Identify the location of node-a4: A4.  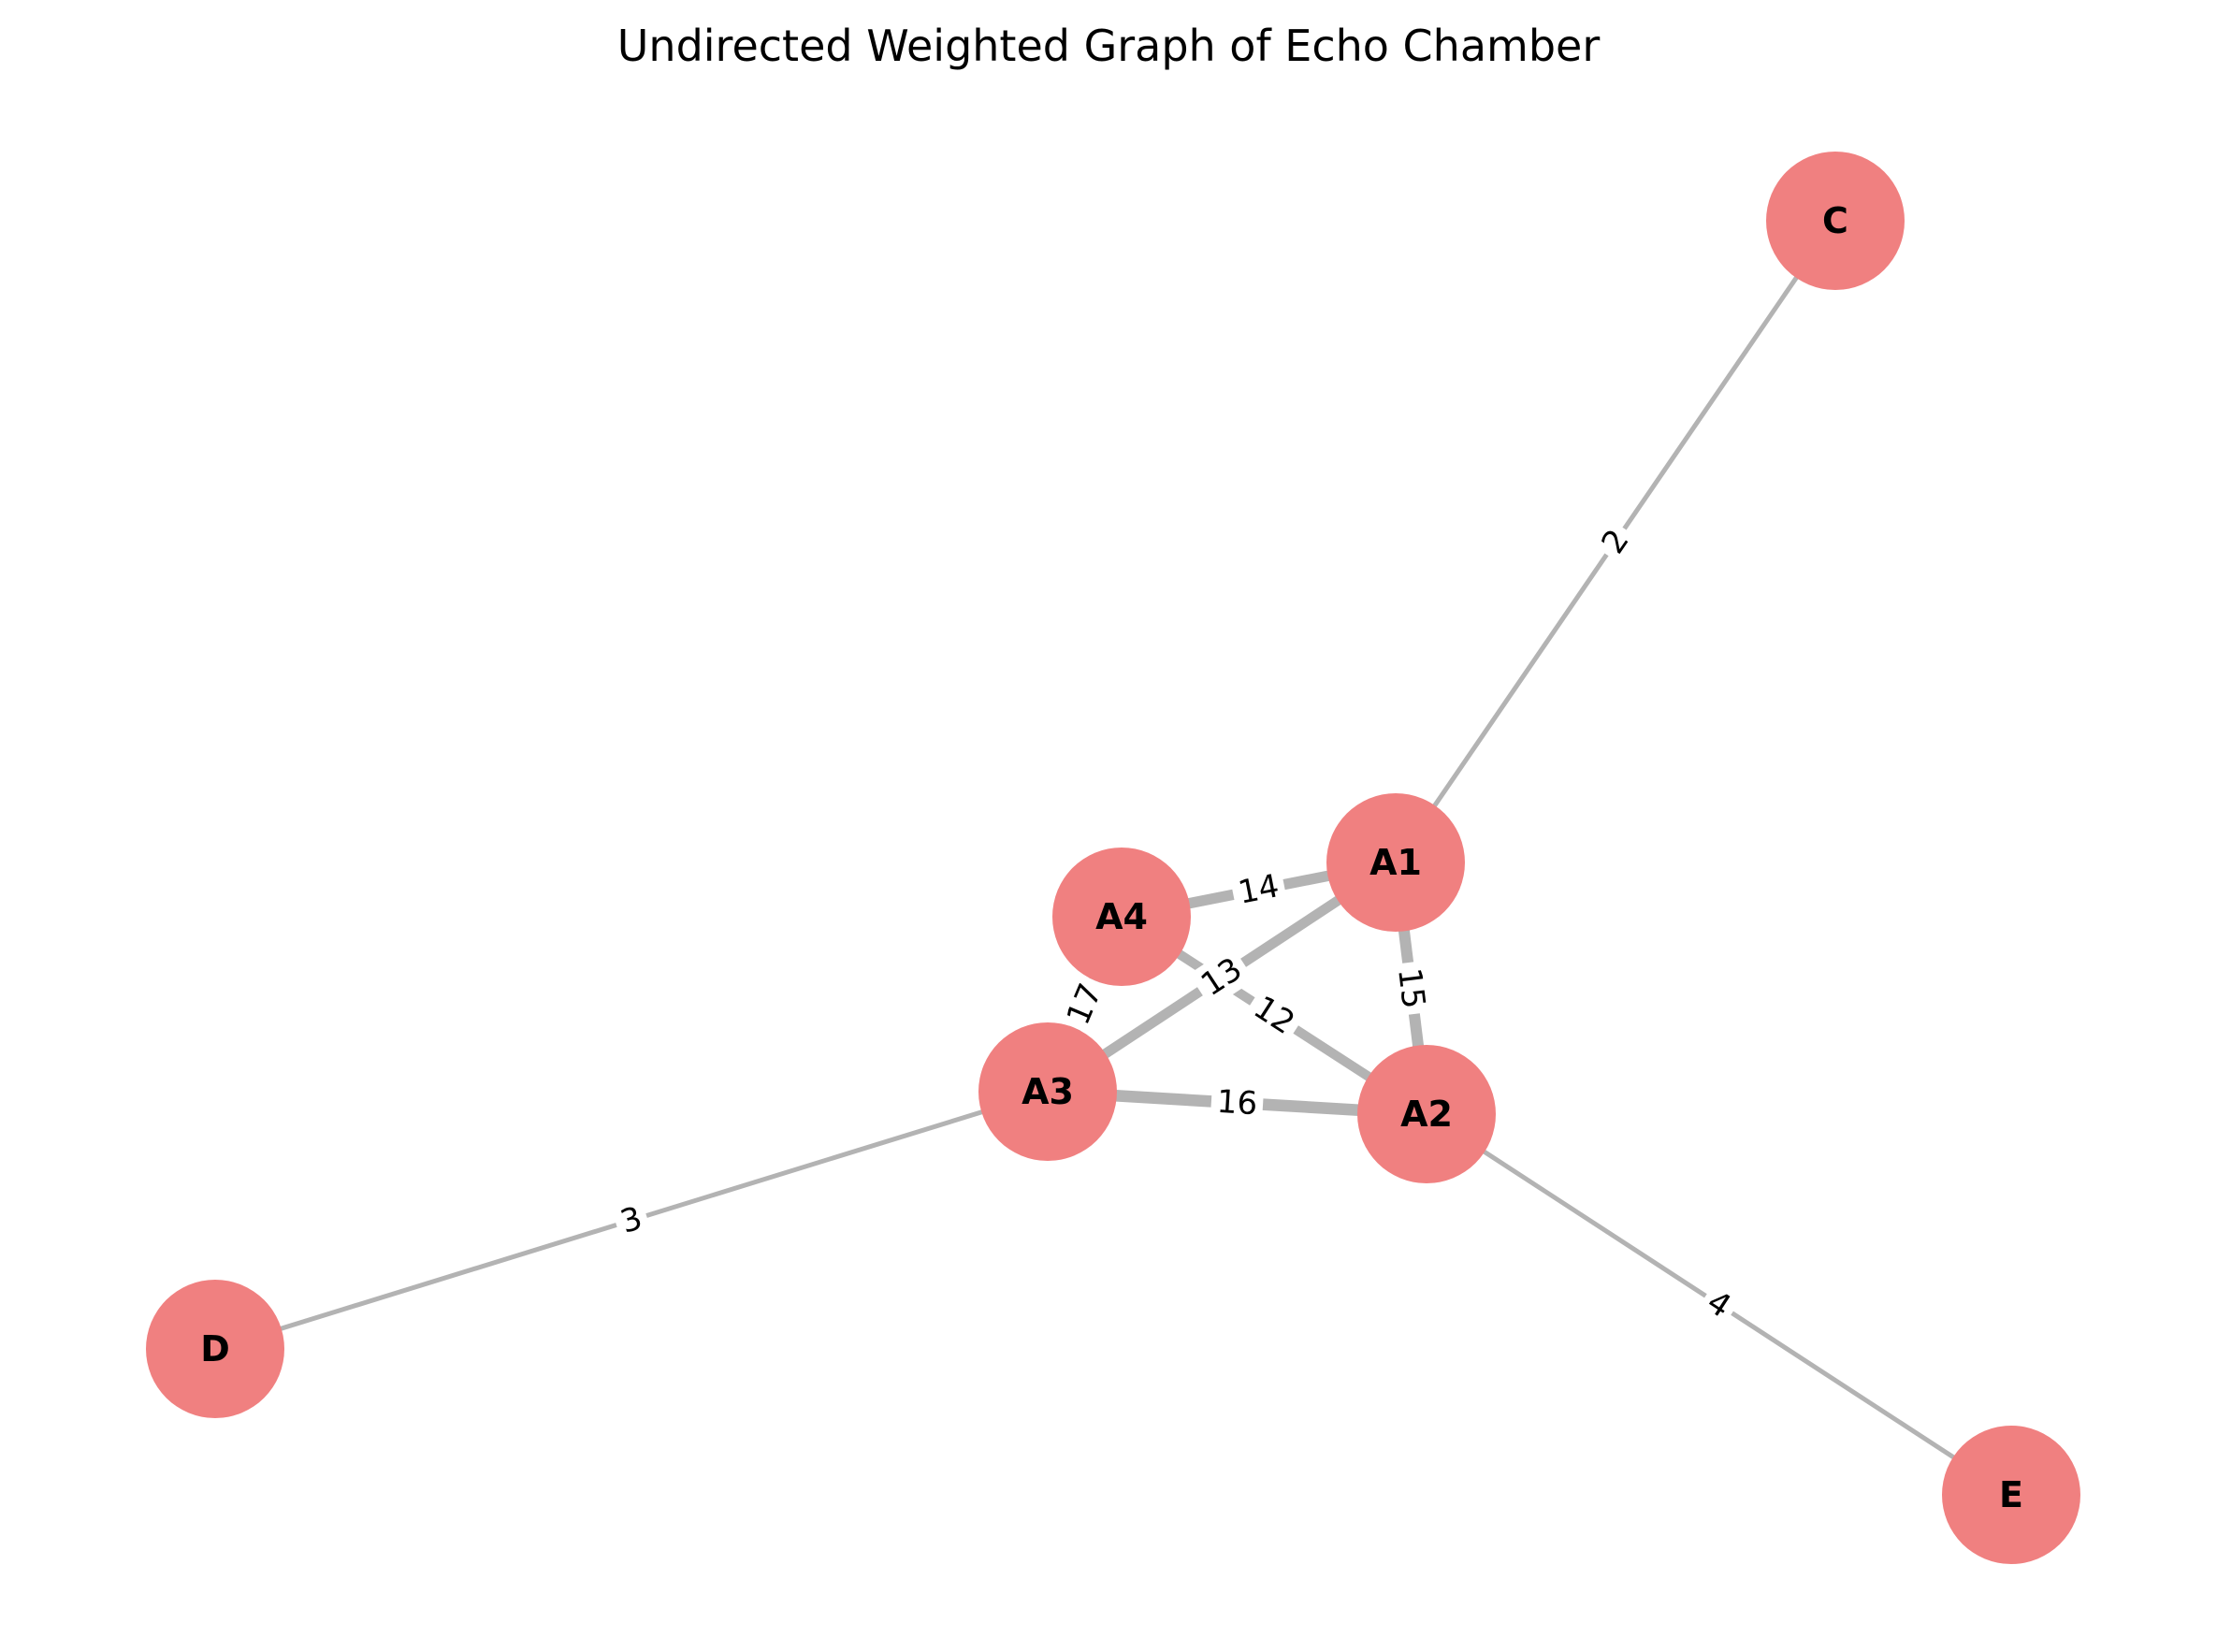
(1121, 917).